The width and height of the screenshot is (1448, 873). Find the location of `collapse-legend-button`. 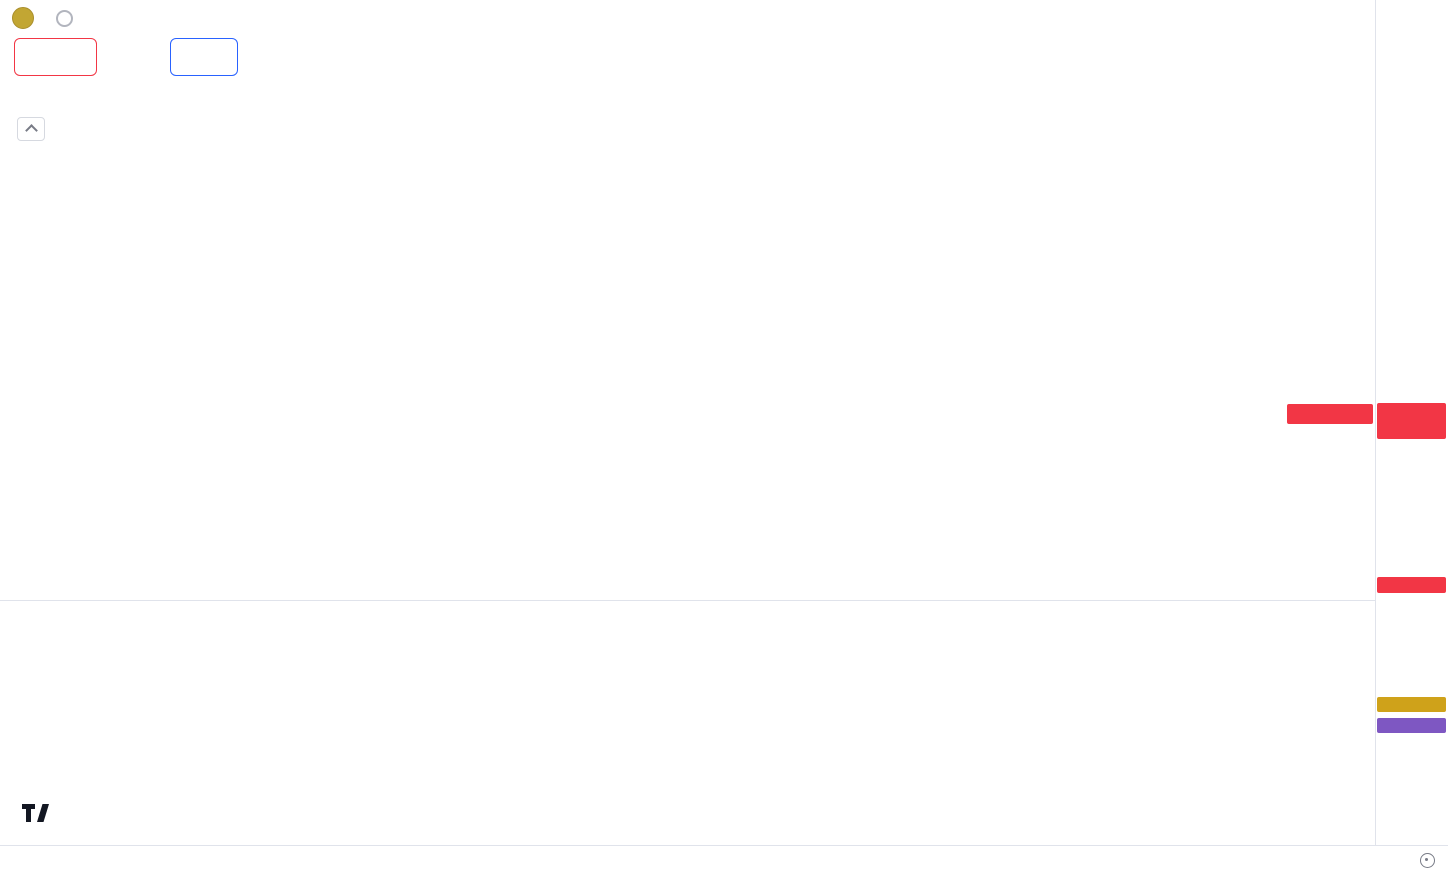

collapse-legend-button is located at coordinates (31, 129).